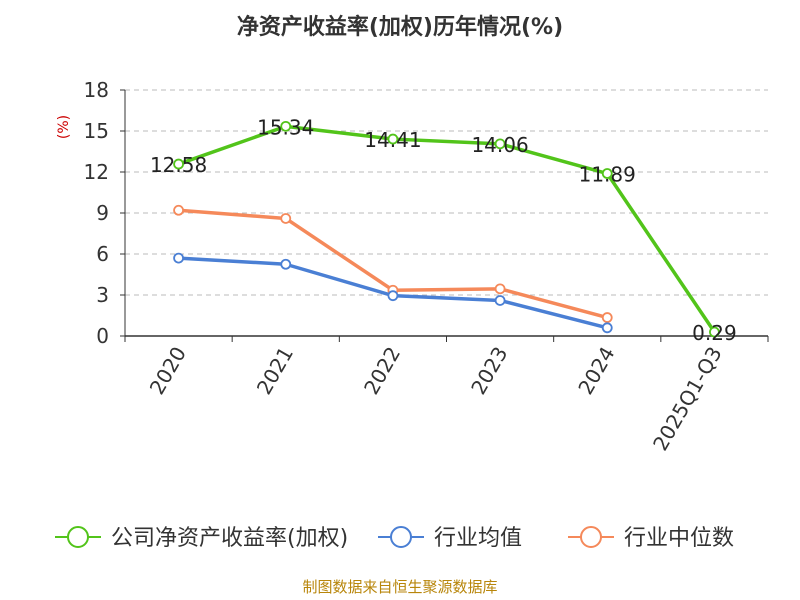  Describe the element at coordinates (102, 254) in the screenshot. I see `y-tick-label: 6` at that location.